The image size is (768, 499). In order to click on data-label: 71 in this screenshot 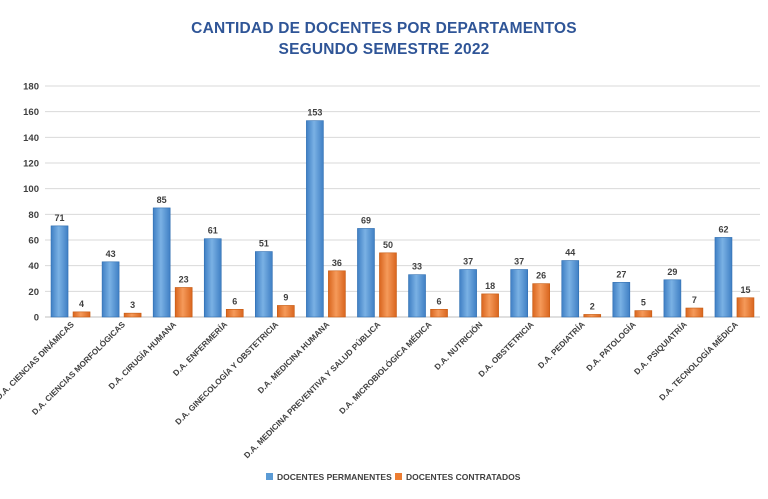, I will do `click(60, 218)`.